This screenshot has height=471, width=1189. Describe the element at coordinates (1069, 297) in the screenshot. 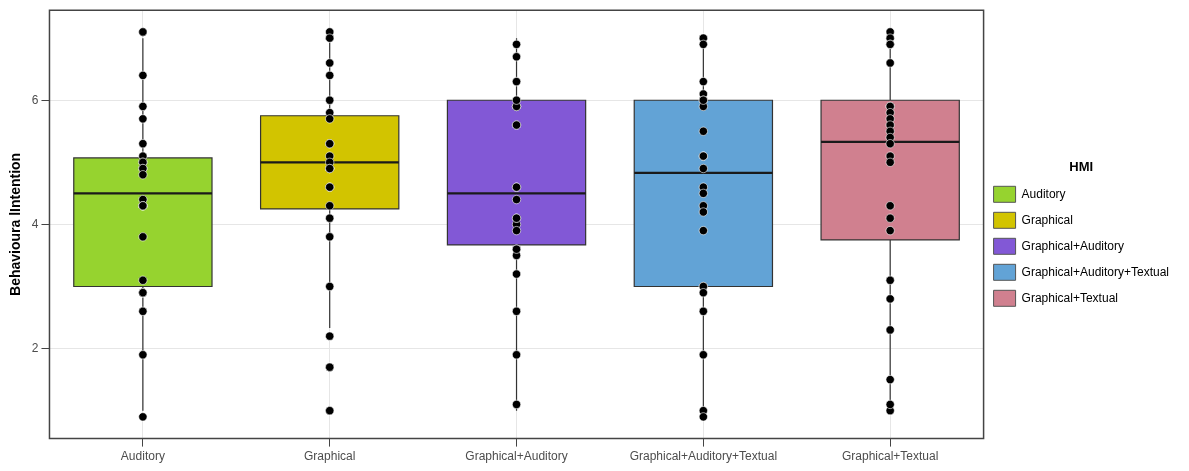

I see `legend-label: Graphical+Textual` at that location.